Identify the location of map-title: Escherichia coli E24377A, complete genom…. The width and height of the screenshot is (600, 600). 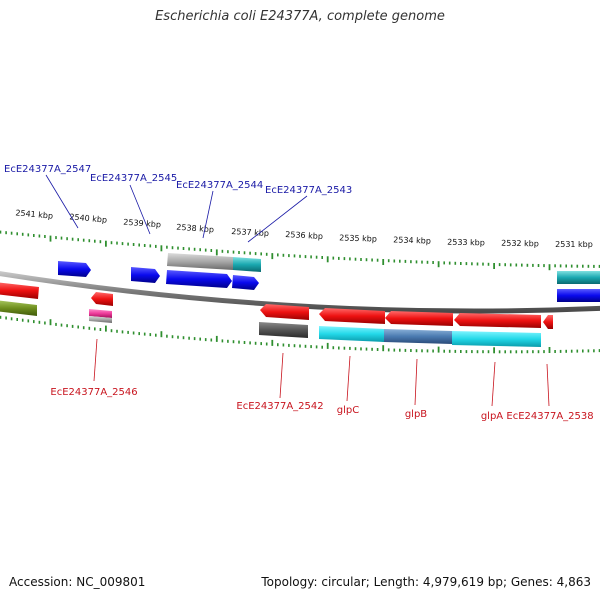
(300, 16).